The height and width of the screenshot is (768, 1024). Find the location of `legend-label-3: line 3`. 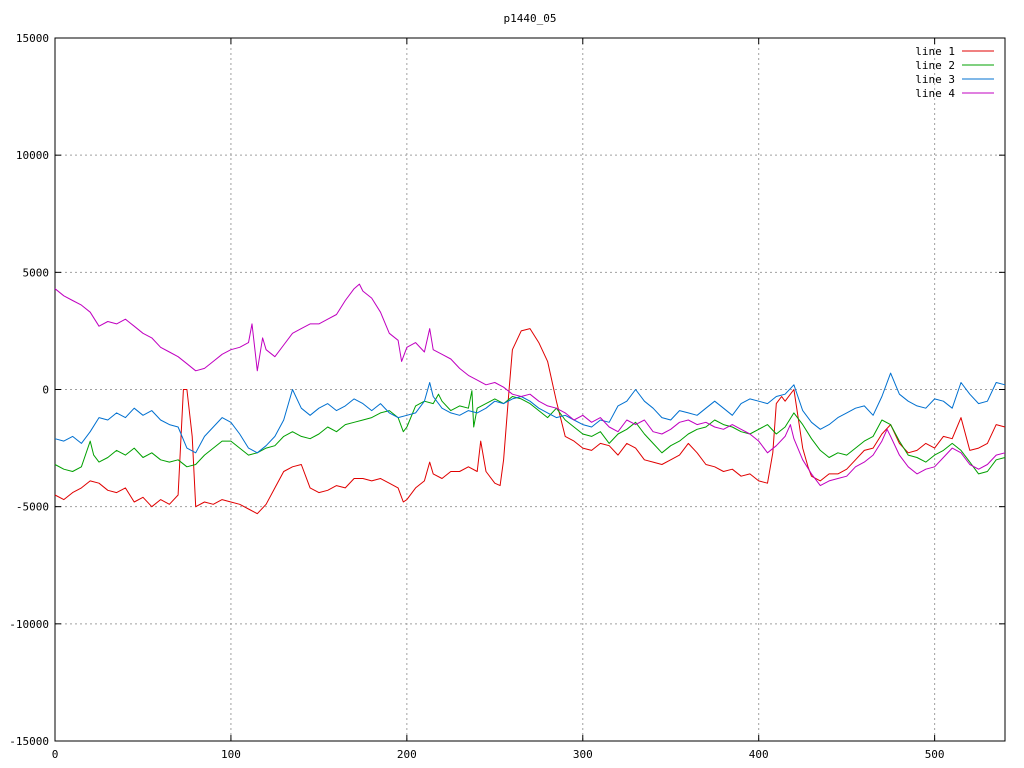

legend-label-3: line 3 is located at coordinates (935, 79).